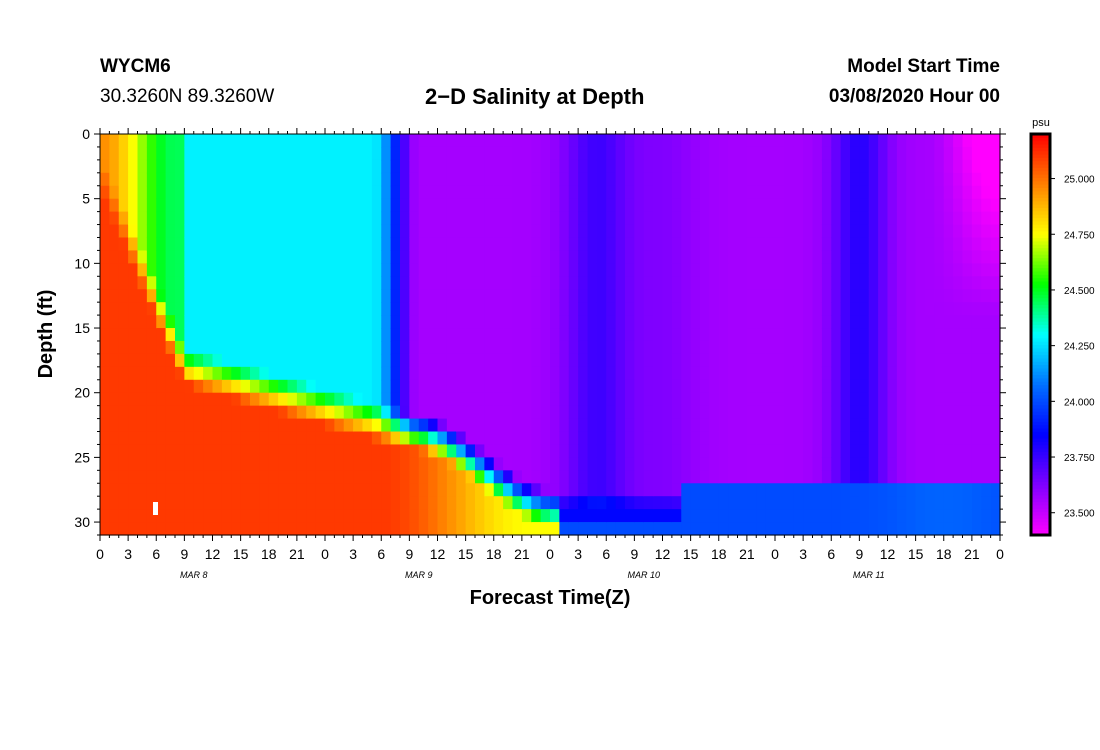 The height and width of the screenshot is (750, 1100). I want to click on colorbar-tick-label: 24.250, so click(1079, 347).